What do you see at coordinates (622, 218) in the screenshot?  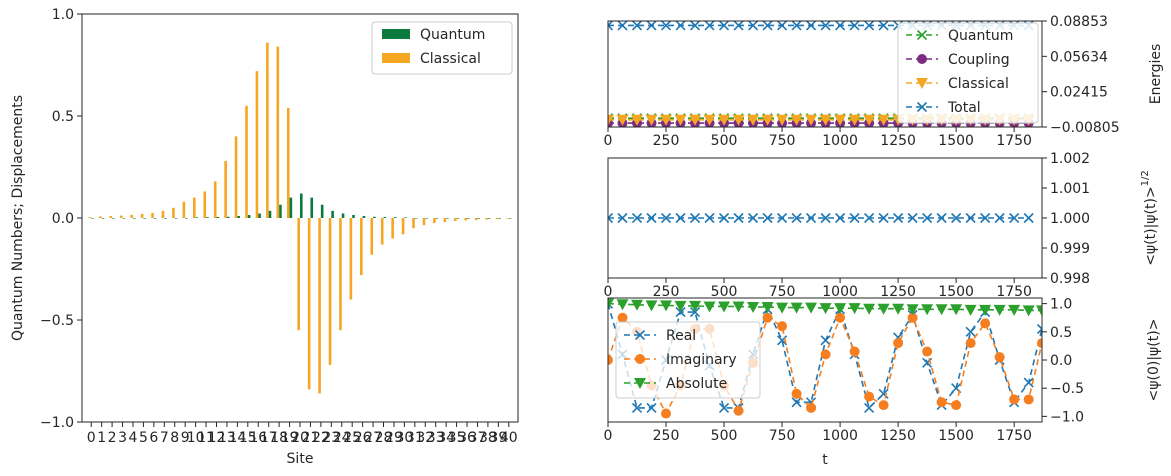 I see `marker-norm-1-b` at bounding box center [622, 218].